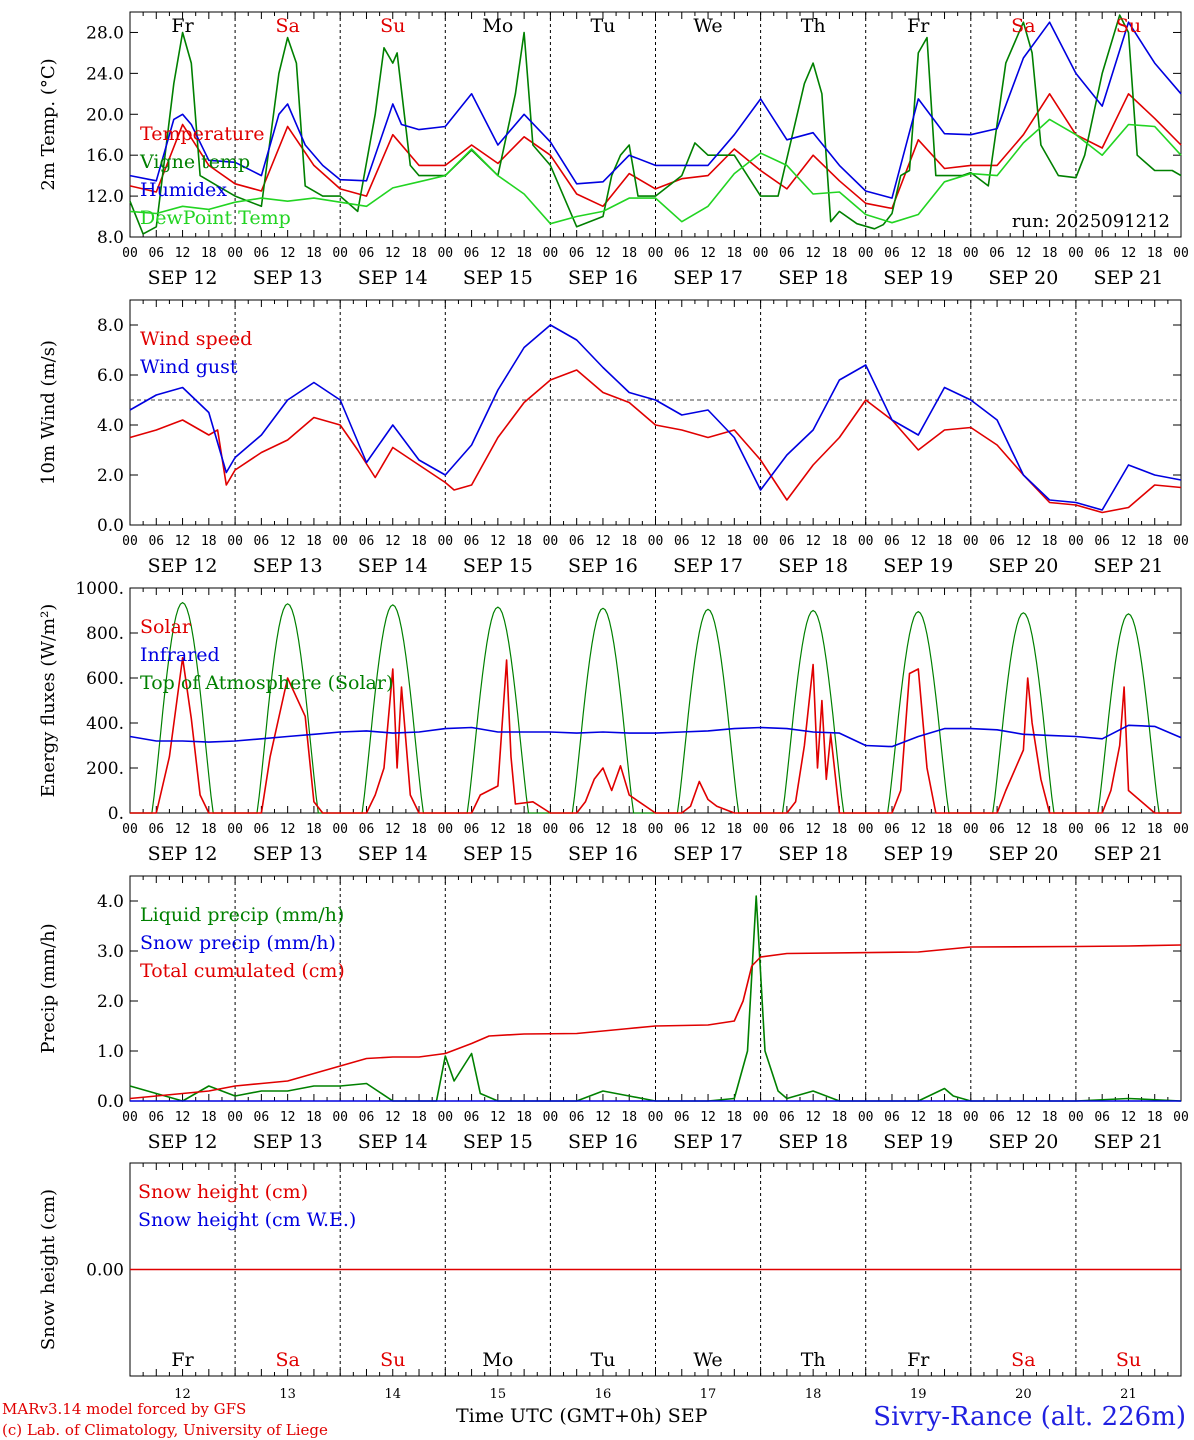 The image size is (1194, 1440). Describe the element at coordinates (48, 412) in the screenshot. I see `y-axis-label: 10m Wind (m/s)` at that location.